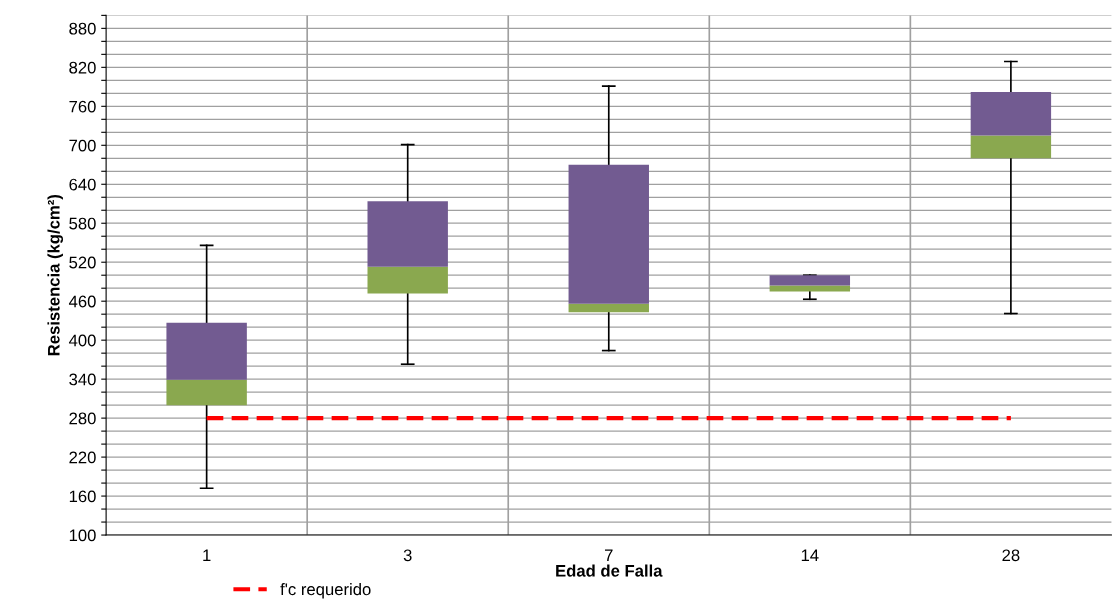  What do you see at coordinates (810, 555) in the screenshot?
I see `x-tick-label: 14` at bounding box center [810, 555].